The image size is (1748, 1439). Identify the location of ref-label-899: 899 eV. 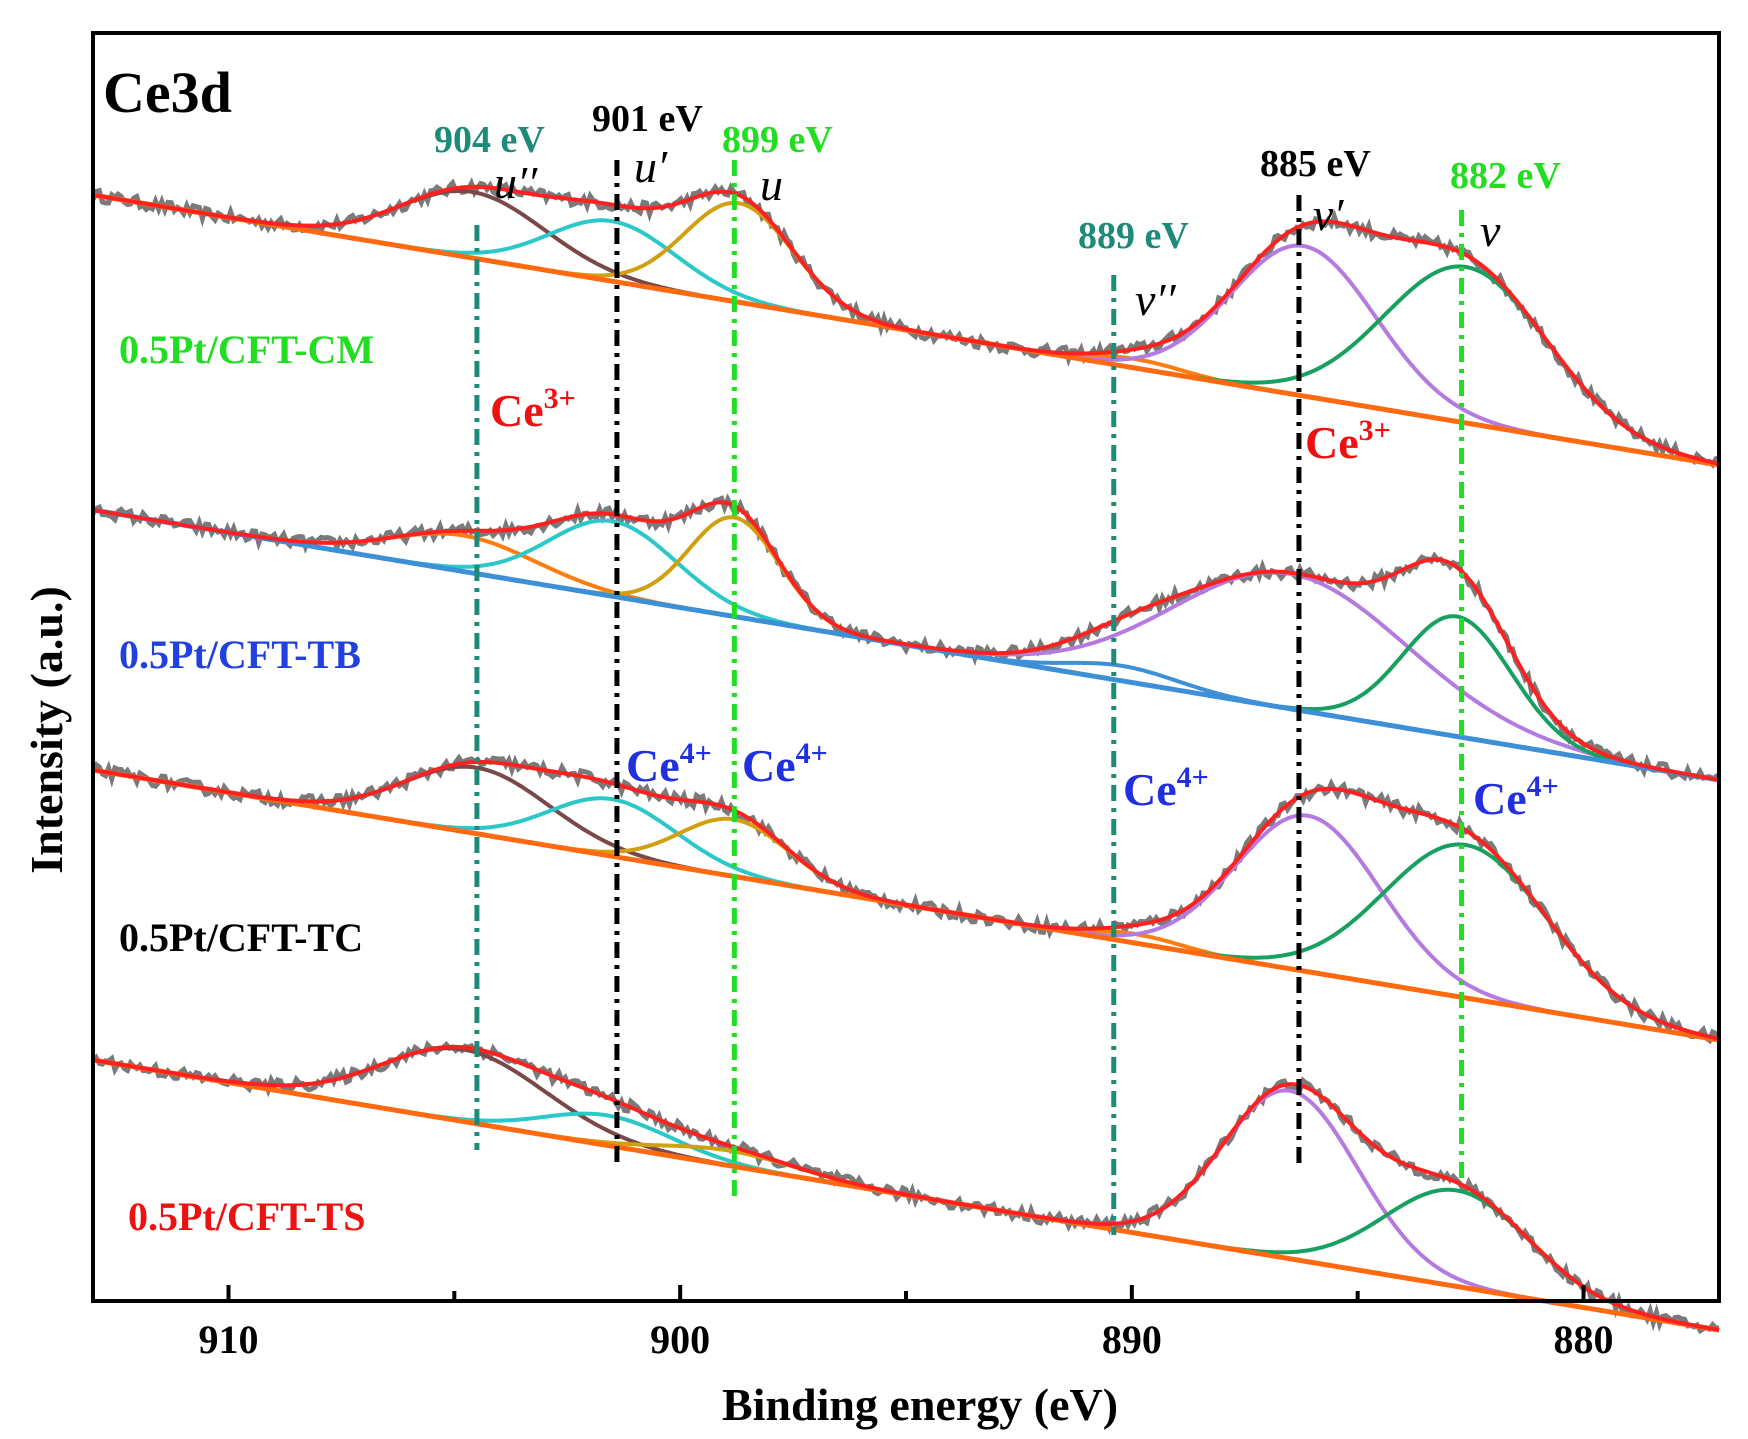
(777, 140).